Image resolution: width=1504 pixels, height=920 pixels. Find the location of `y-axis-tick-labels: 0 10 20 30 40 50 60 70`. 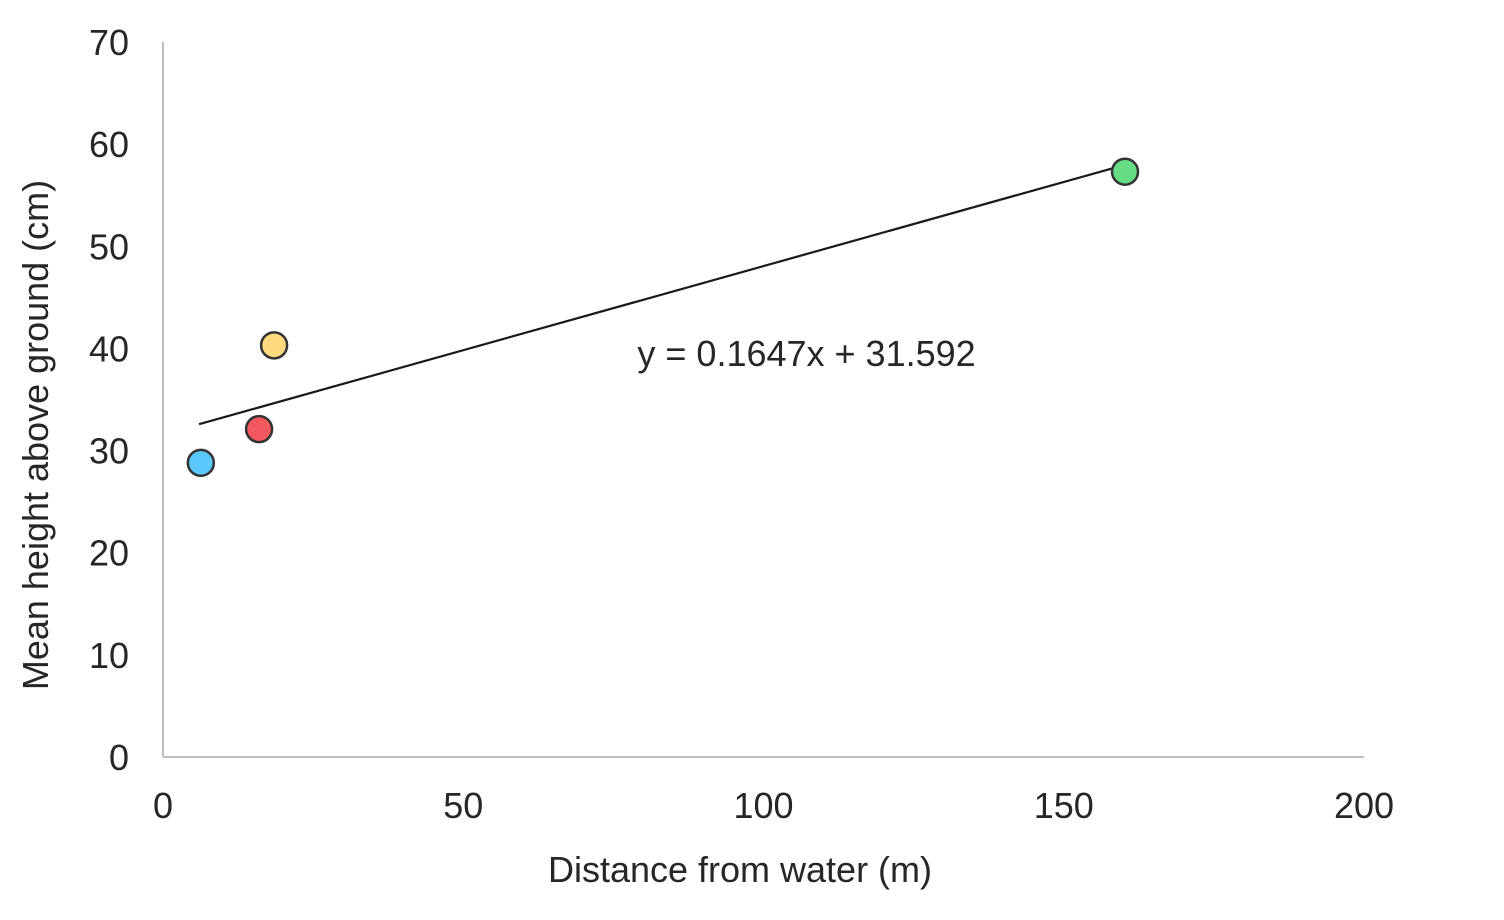

y-axis-tick-labels: 0 10 20 30 40 50 60 70 is located at coordinates (109, 400).